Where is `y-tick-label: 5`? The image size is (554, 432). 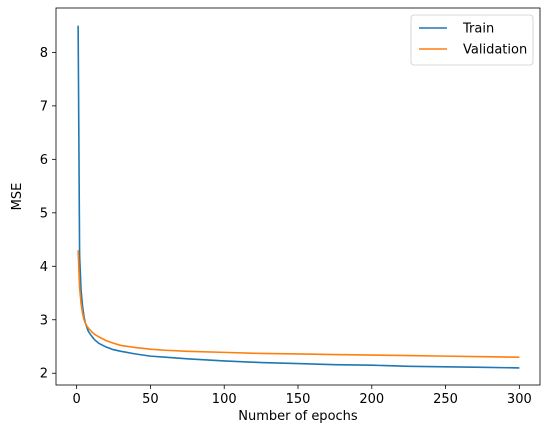 y-tick-label: 5 is located at coordinates (44, 213).